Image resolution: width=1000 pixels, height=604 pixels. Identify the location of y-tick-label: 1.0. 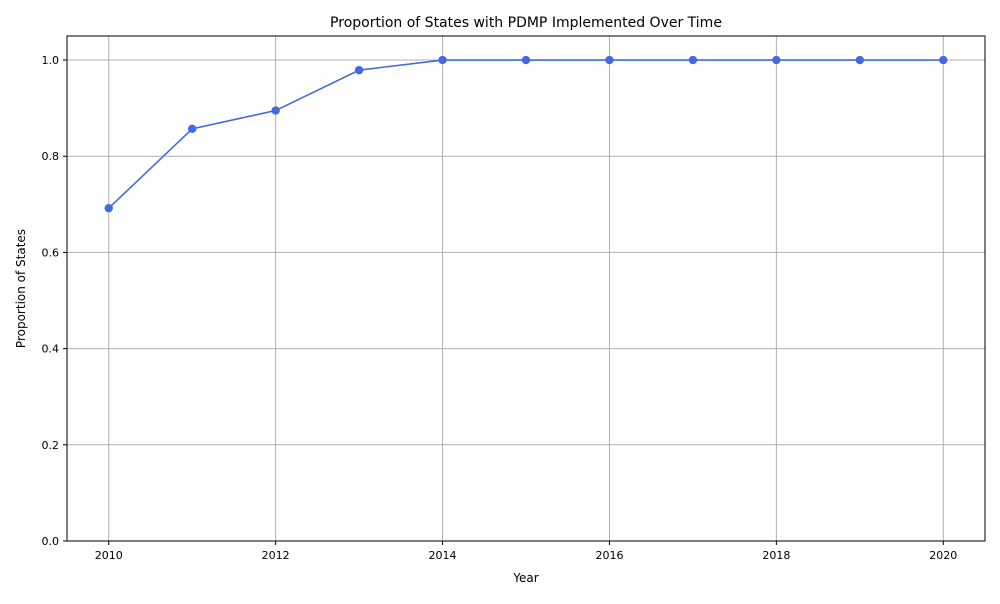
(51, 60).